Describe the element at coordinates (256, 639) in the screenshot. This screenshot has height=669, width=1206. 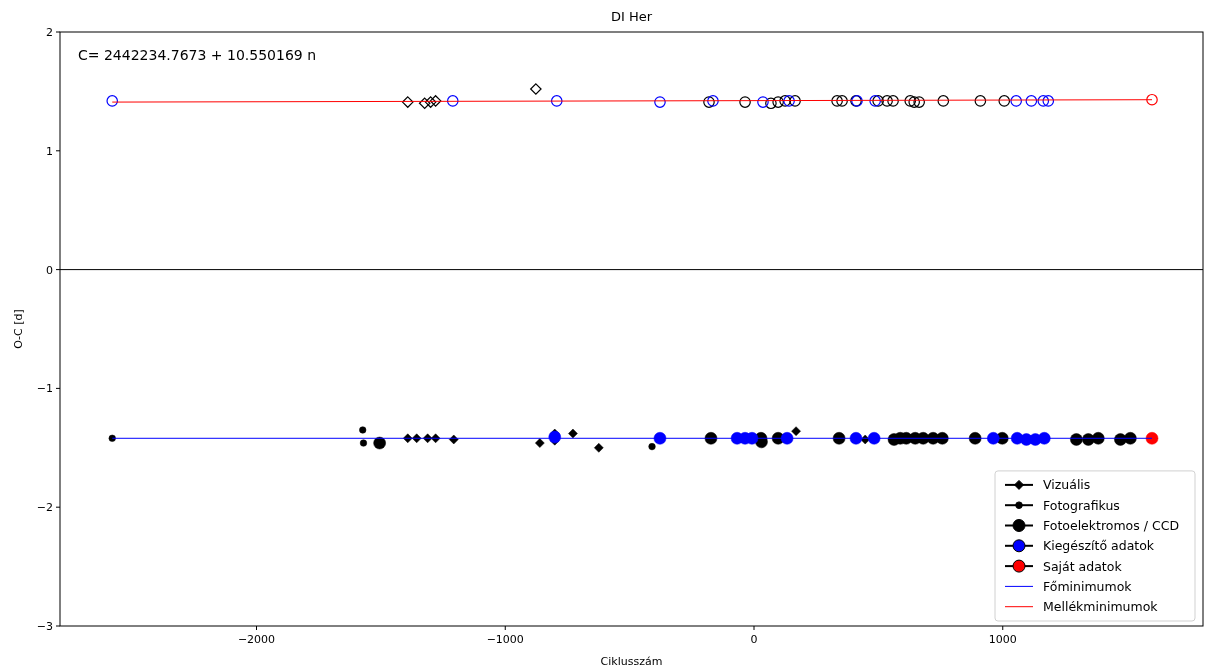
I see `x-tick-label: −2000` at that location.